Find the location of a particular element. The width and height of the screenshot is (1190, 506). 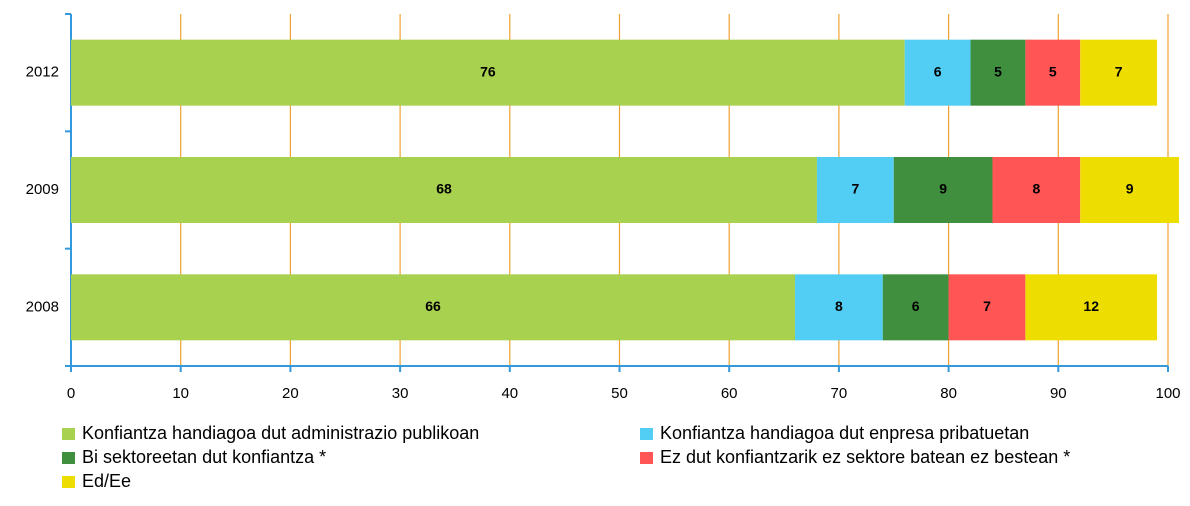

x-tick-label: 80 is located at coordinates (948, 393).